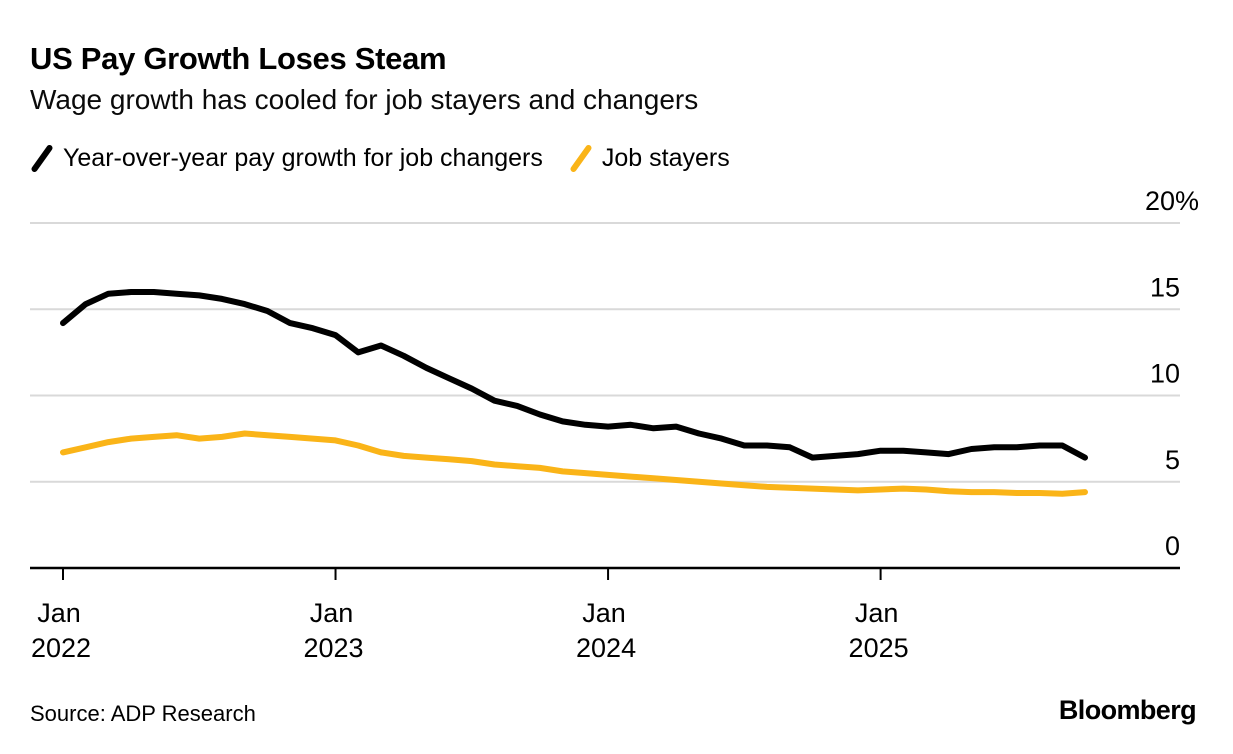 The image size is (1233, 754). What do you see at coordinates (604, 613) in the screenshot?
I see `x-label-month-2024: Jan` at bounding box center [604, 613].